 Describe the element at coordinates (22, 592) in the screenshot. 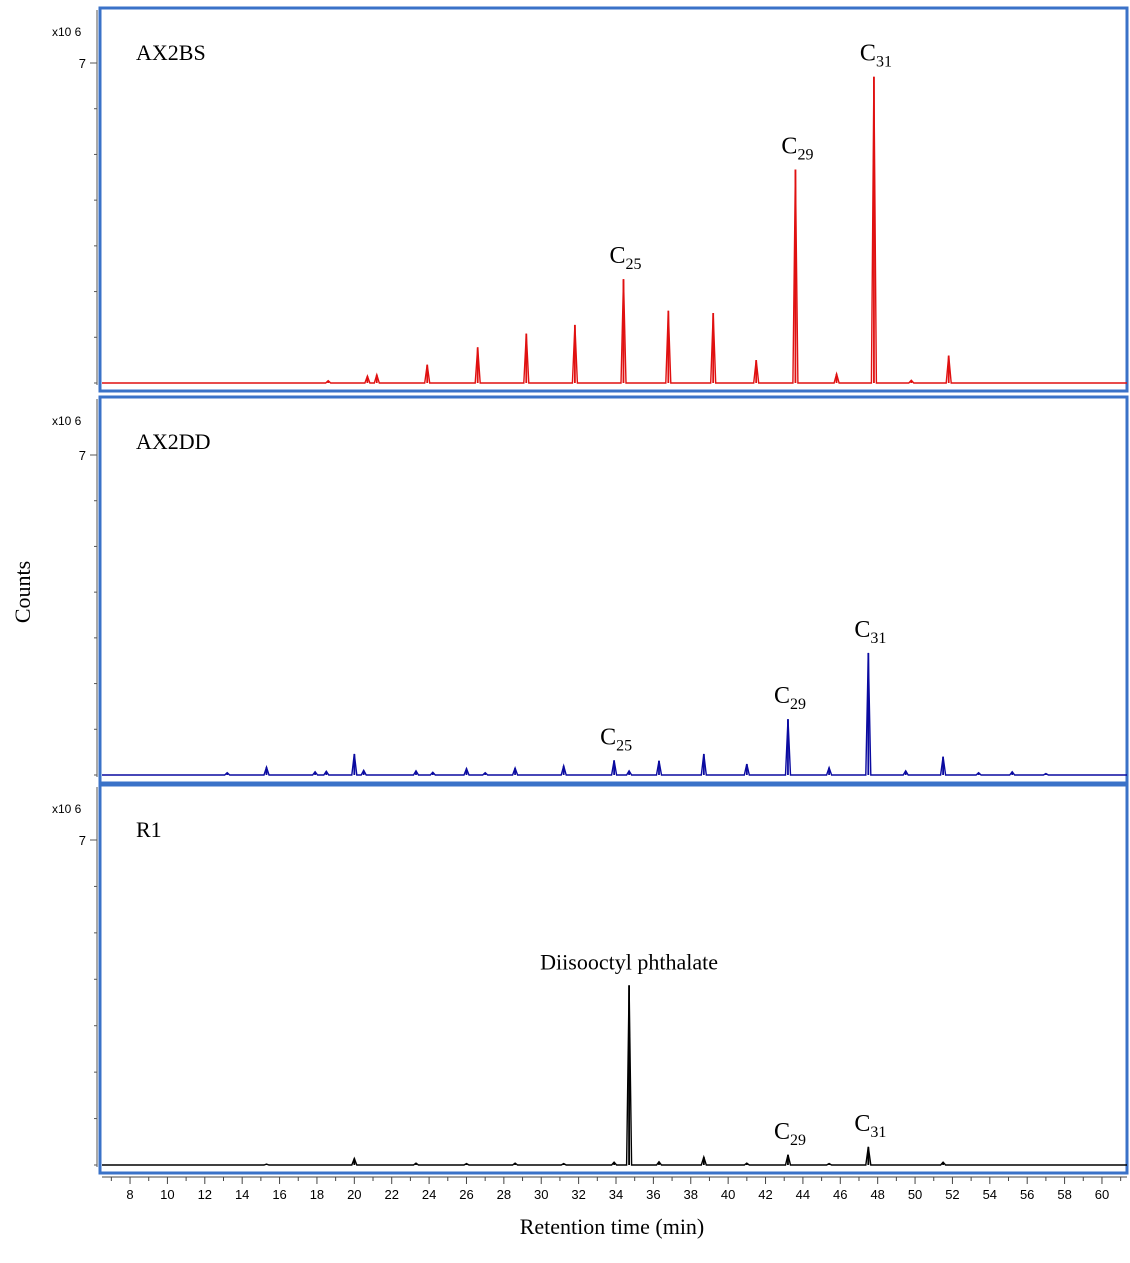

I see `y-axis-label: Counts` at that location.